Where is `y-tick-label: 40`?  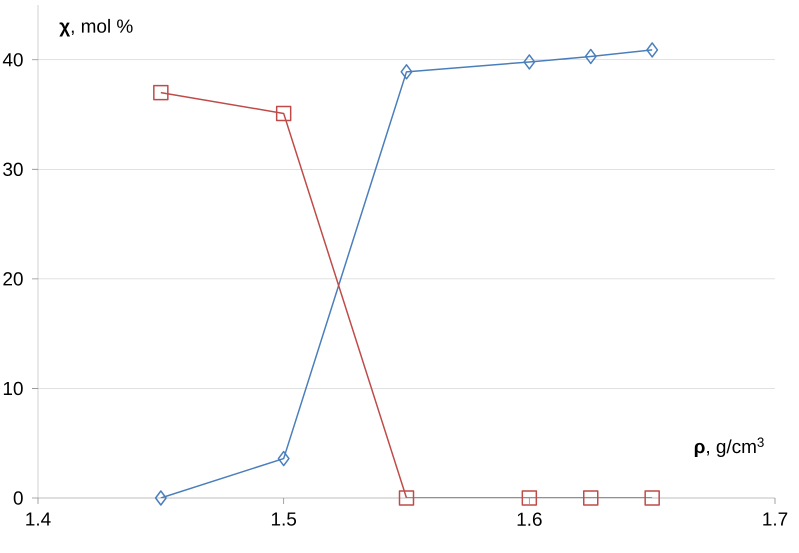
y-tick-label: 40 is located at coordinates (12, 59).